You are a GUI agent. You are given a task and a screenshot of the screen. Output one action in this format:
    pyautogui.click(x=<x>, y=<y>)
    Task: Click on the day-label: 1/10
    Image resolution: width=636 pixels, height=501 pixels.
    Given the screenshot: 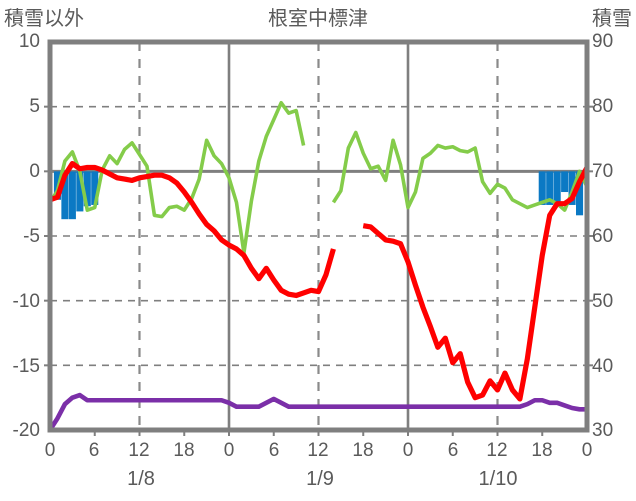 What is the action you would take?
    pyautogui.click(x=498, y=479)
    